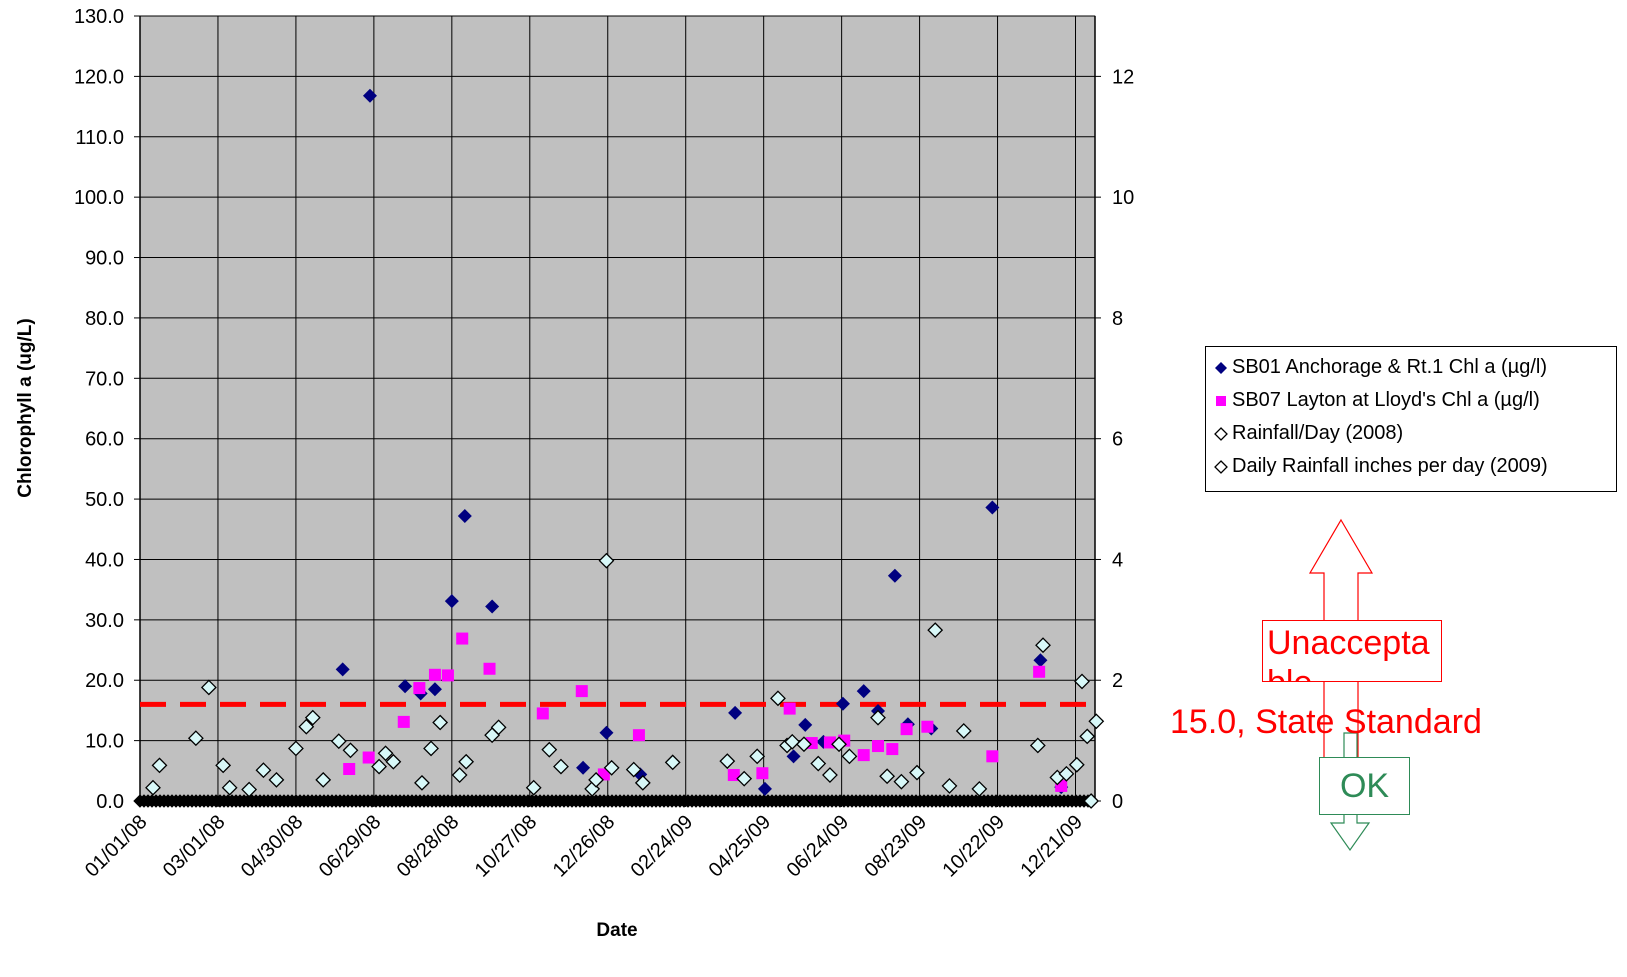 Image resolution: width=1627 pixels, height=977 pixels. Describe the element at coordinates (662, 846) in the screenshot. I see `x-tick-label: 02/24/09` at that location.